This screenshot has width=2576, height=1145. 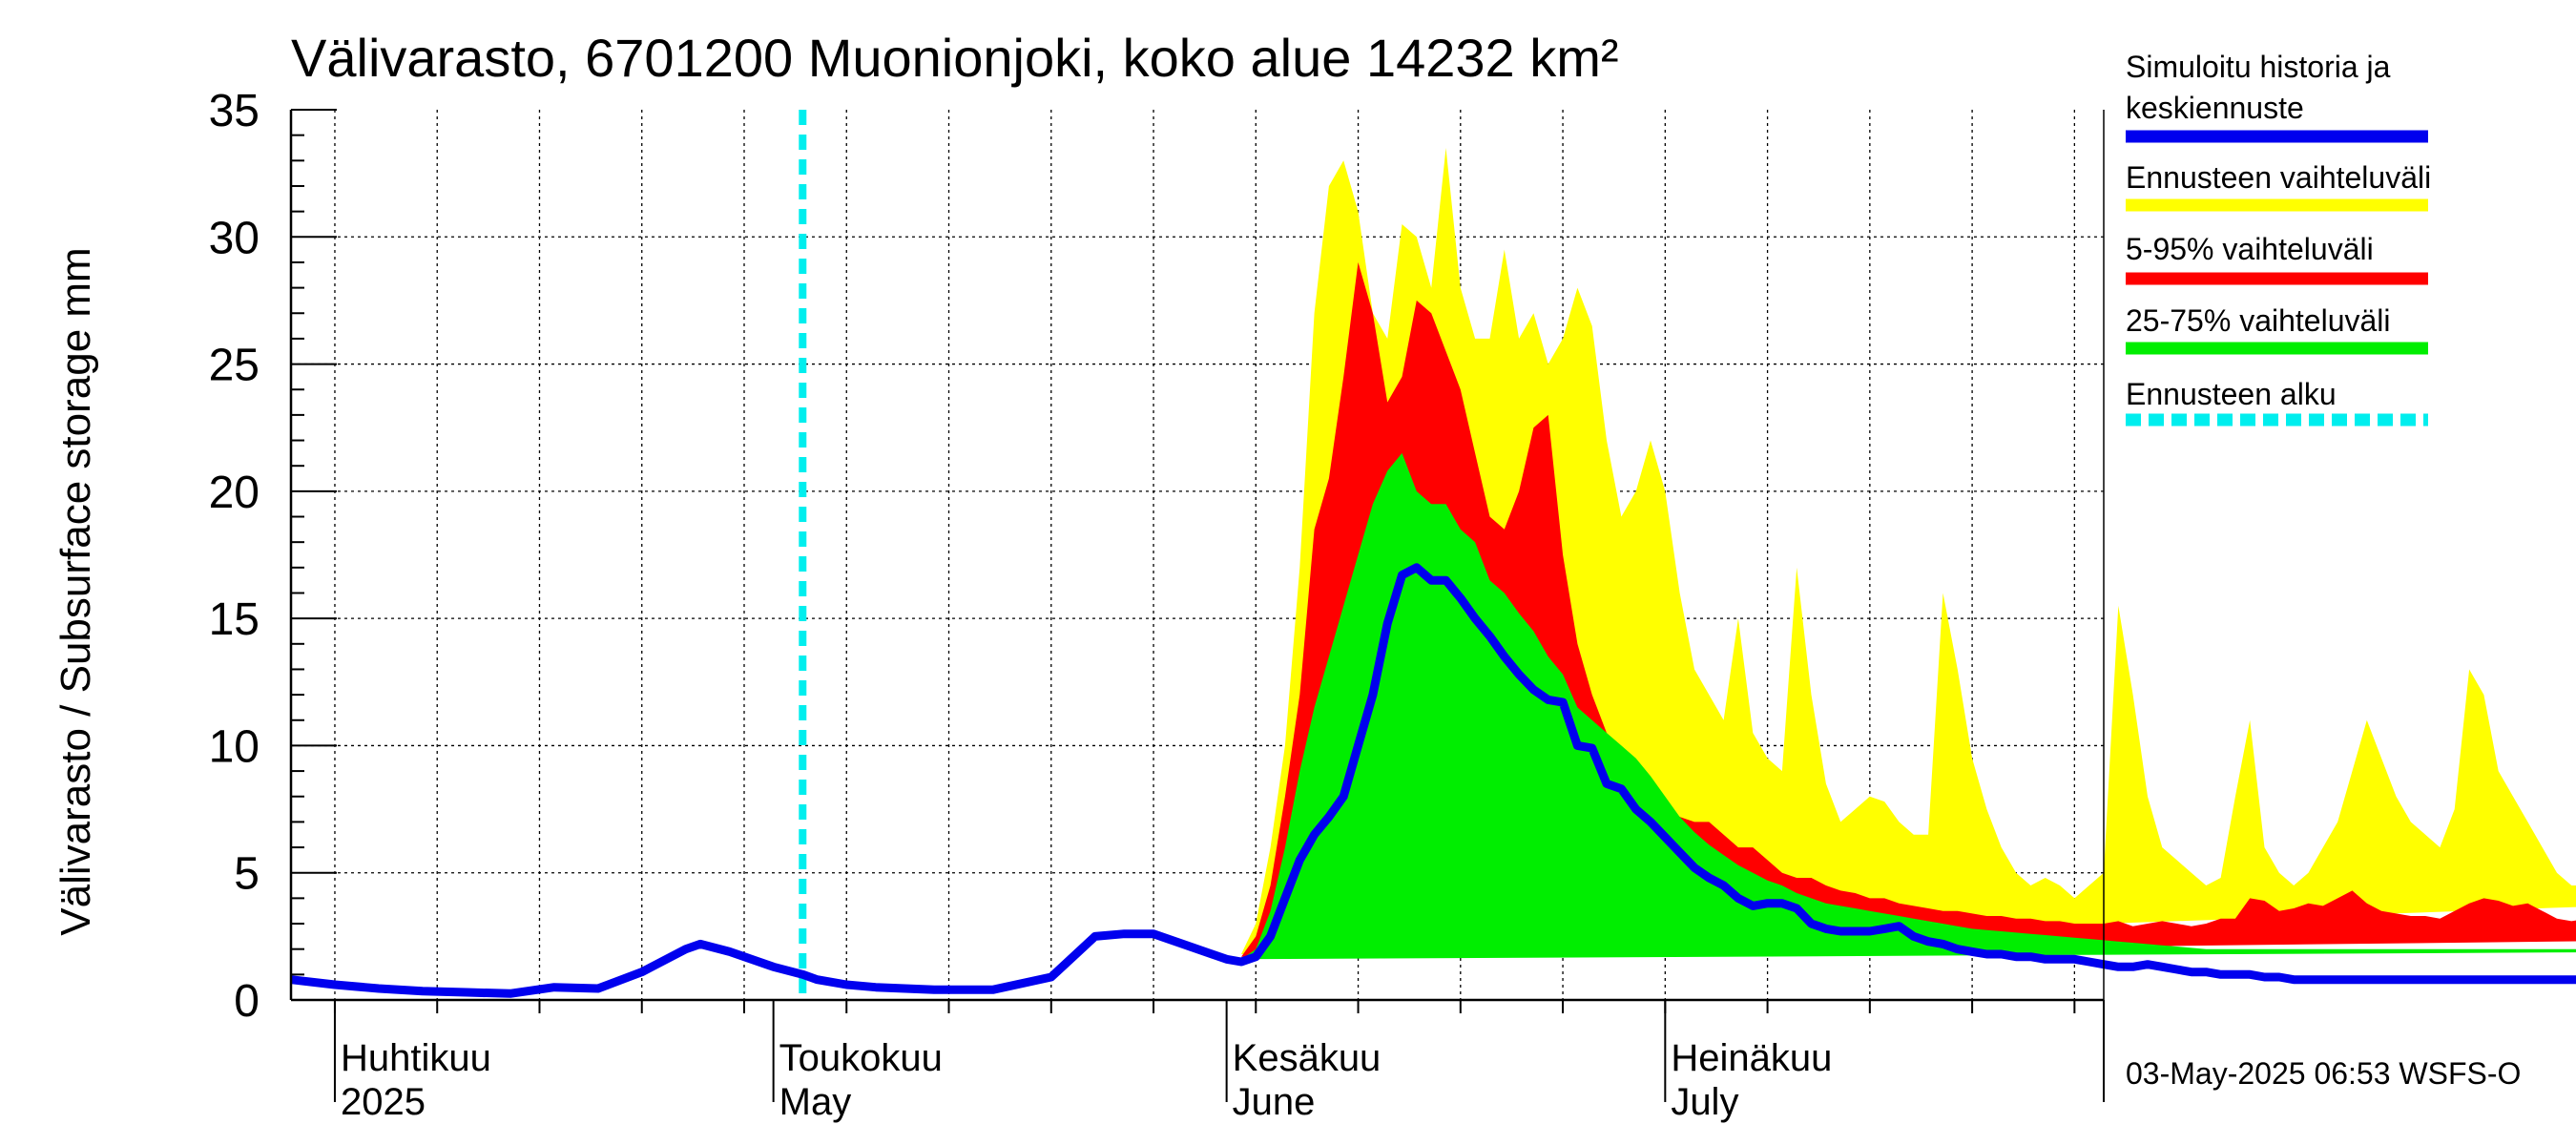 What do you see at coordinates (247, 875) in the screenshot?
I see `y-tick-label: 5` at bounding box center [247, 875].